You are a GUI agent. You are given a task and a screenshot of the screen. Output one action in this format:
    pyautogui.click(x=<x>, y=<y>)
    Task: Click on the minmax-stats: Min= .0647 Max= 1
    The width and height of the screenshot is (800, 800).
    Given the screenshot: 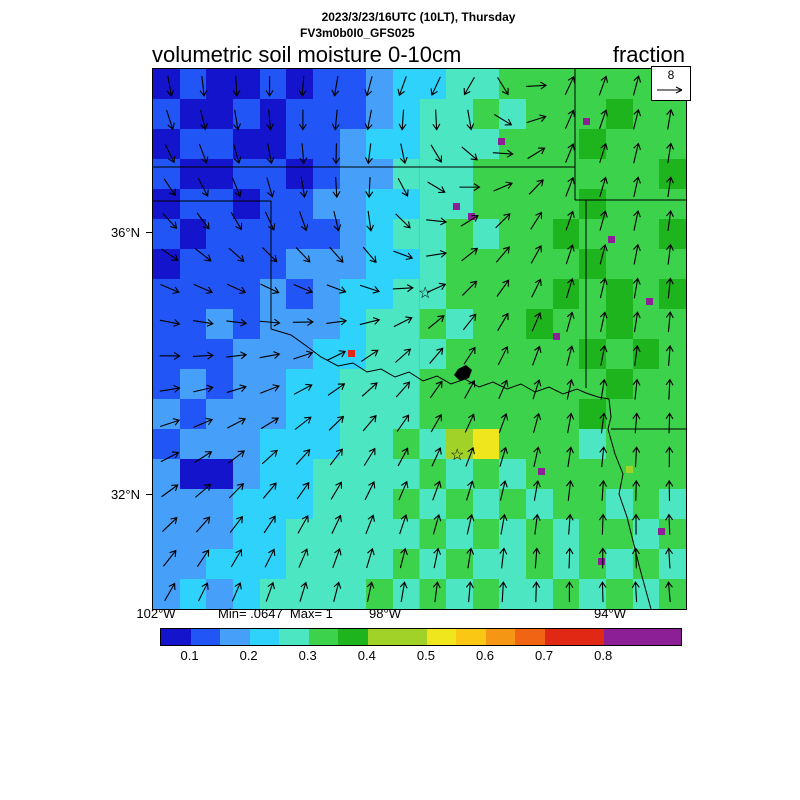 What is the action you would take?
    pyautogui.click(x=275, y=613)
    